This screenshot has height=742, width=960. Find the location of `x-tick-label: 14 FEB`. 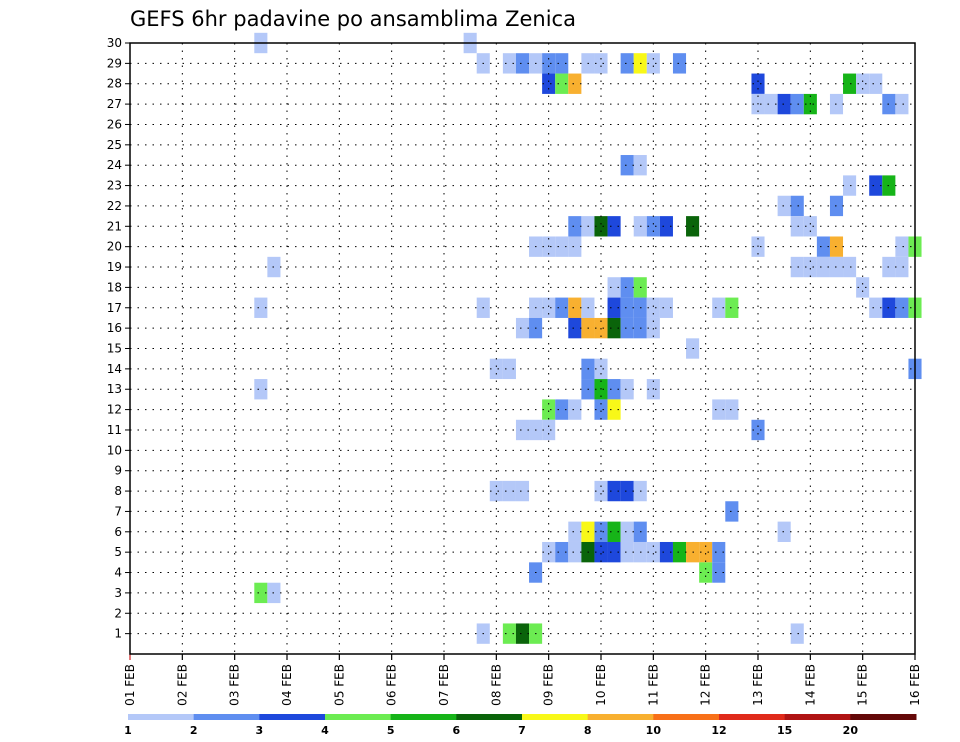

x-tick-label: 14 FEB is located at coordinates (810, 685).